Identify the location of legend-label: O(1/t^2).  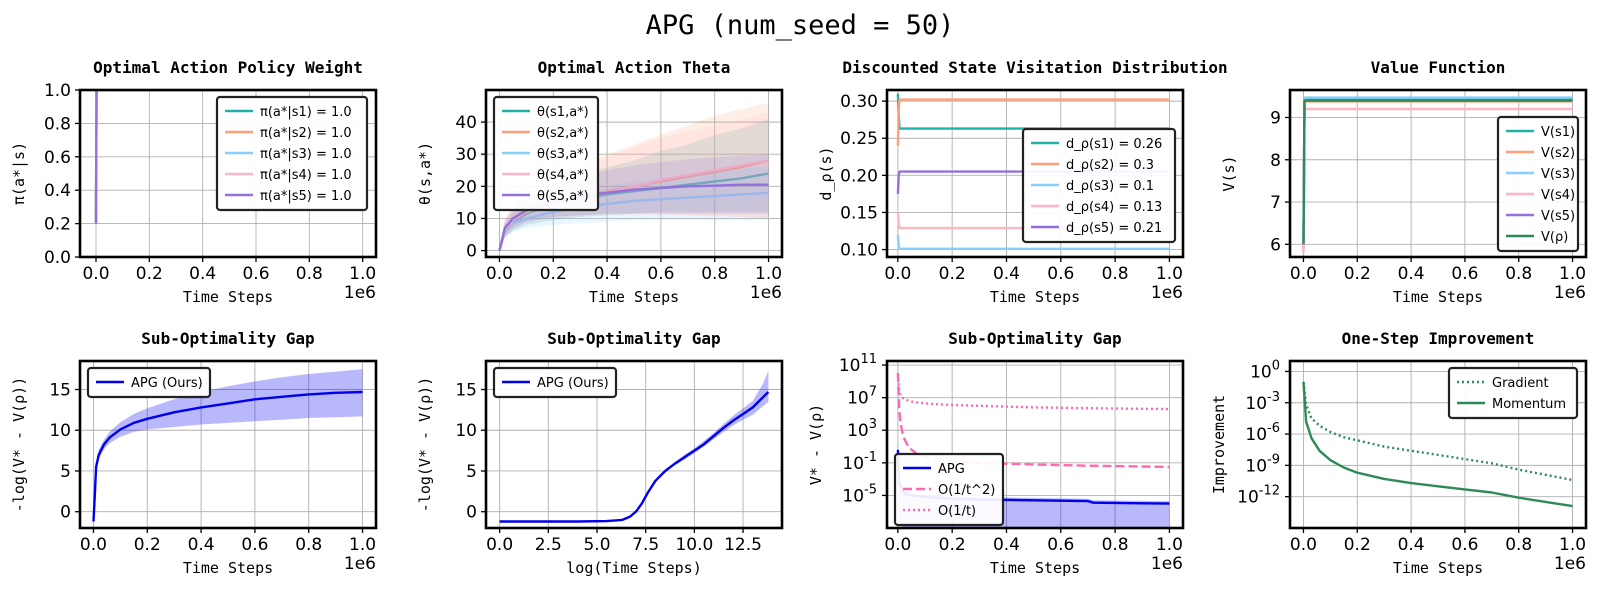
(966, 490).